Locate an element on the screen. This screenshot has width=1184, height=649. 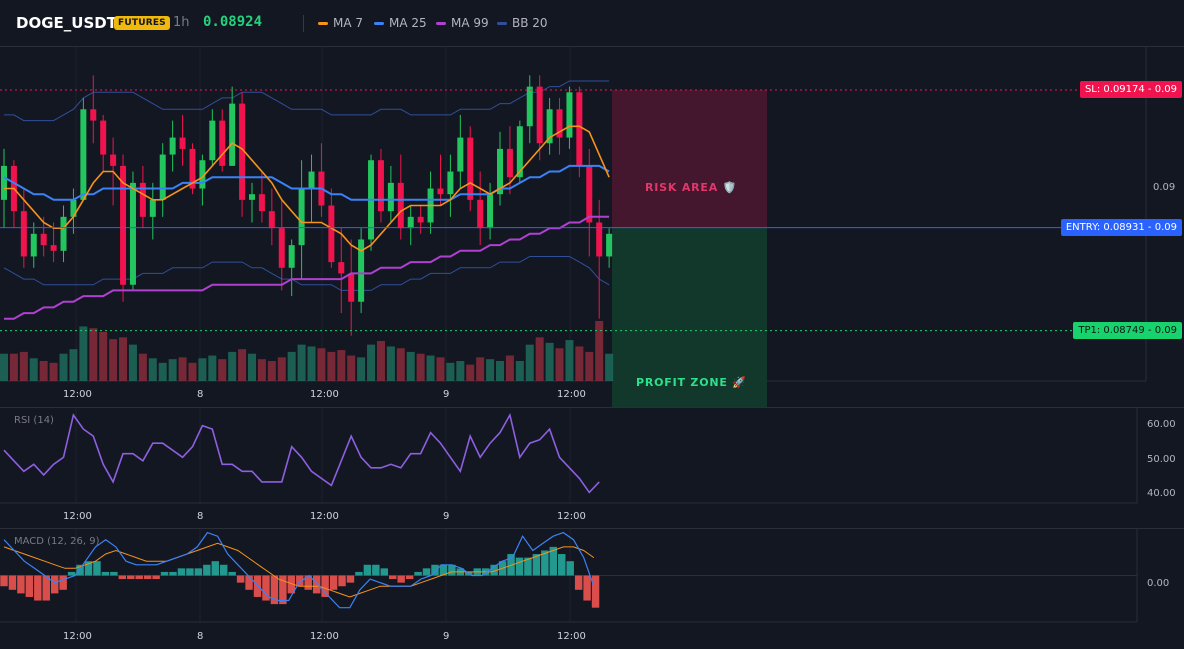
legend-ma25-label: MA 25 is located at coordinates (408, 23).